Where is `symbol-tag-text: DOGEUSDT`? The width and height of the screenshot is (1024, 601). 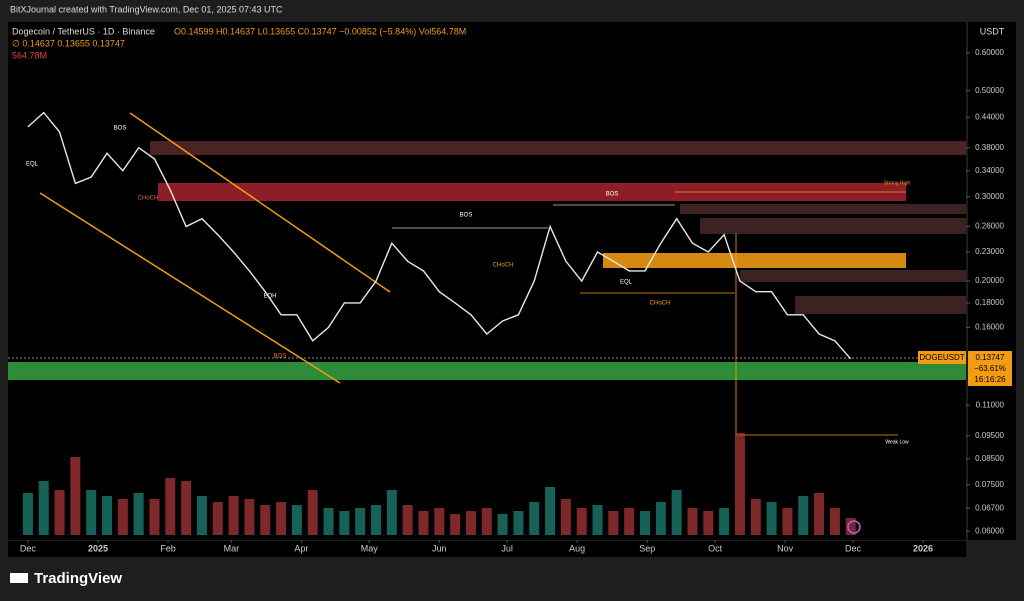 symbol-tag-text: DOGEUSDT is located at coordinates (941, 357).